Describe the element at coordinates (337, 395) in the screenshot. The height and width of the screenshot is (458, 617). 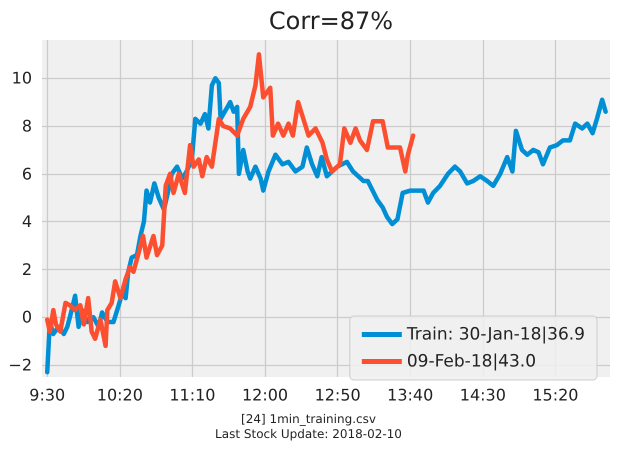
I see `x-tick-label: 12:50` at that location.